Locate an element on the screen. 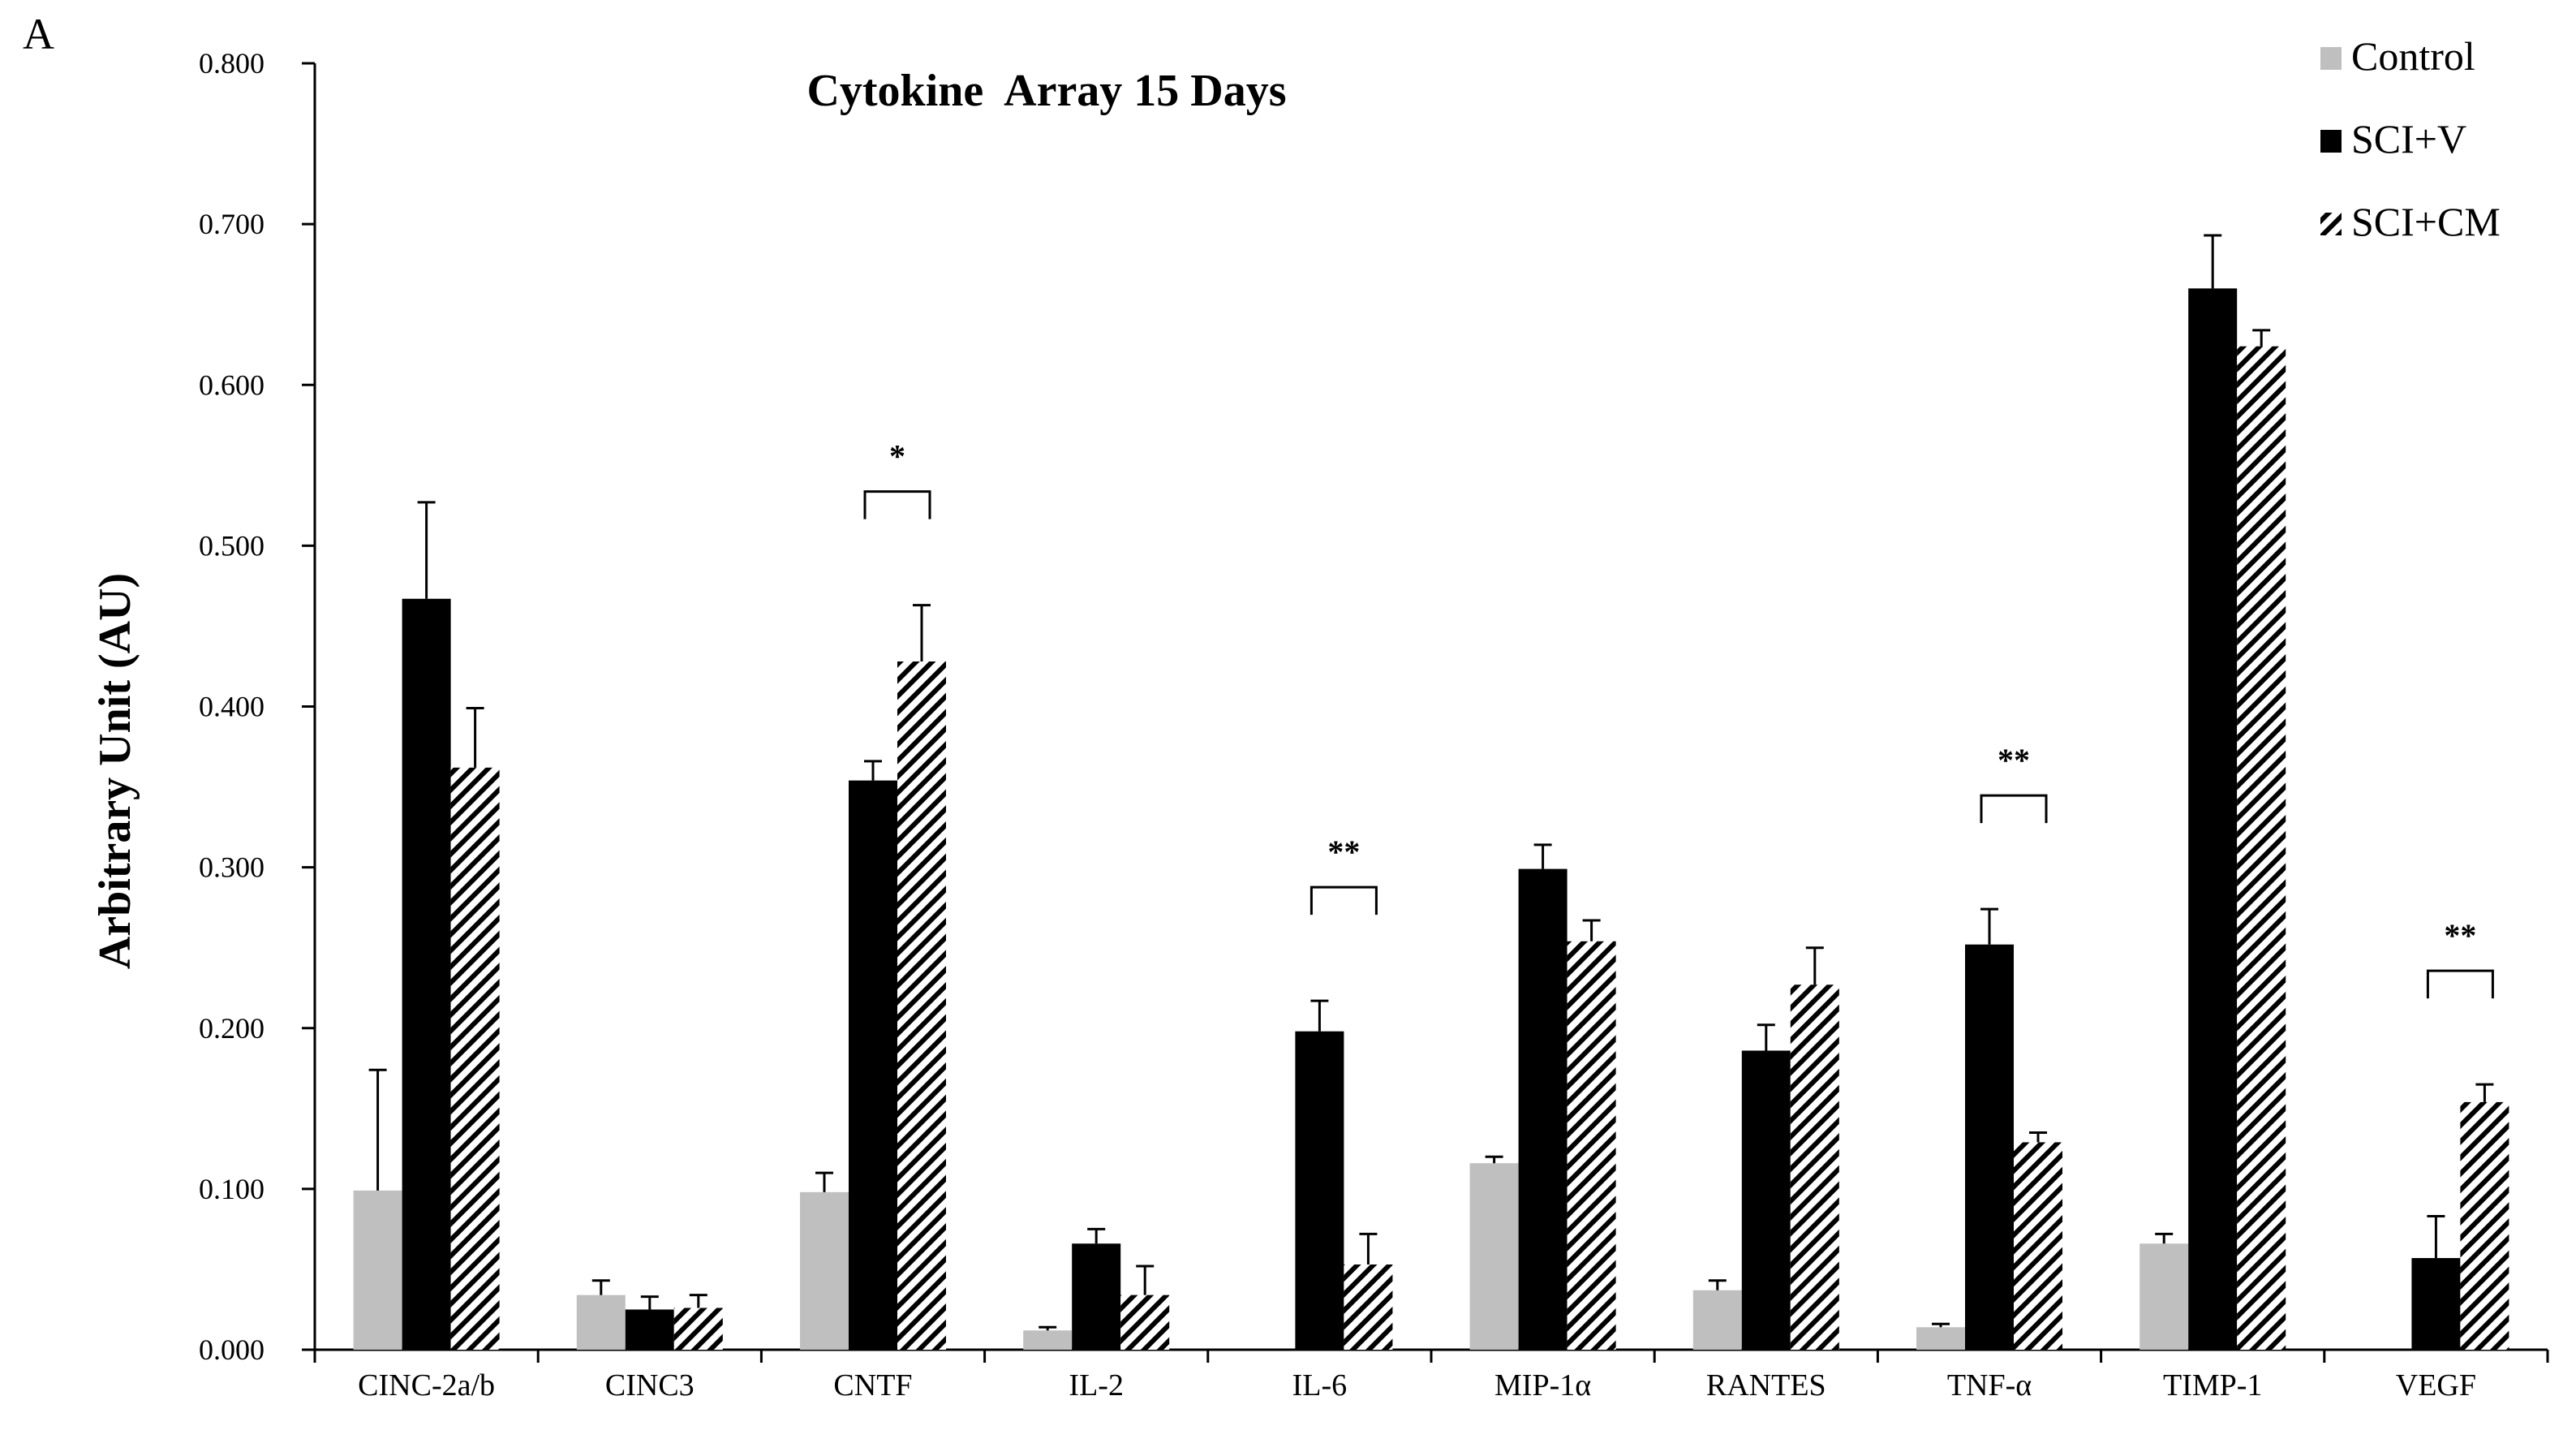  x-tick-label: VEGF is located at coordinates (2436, 1385).